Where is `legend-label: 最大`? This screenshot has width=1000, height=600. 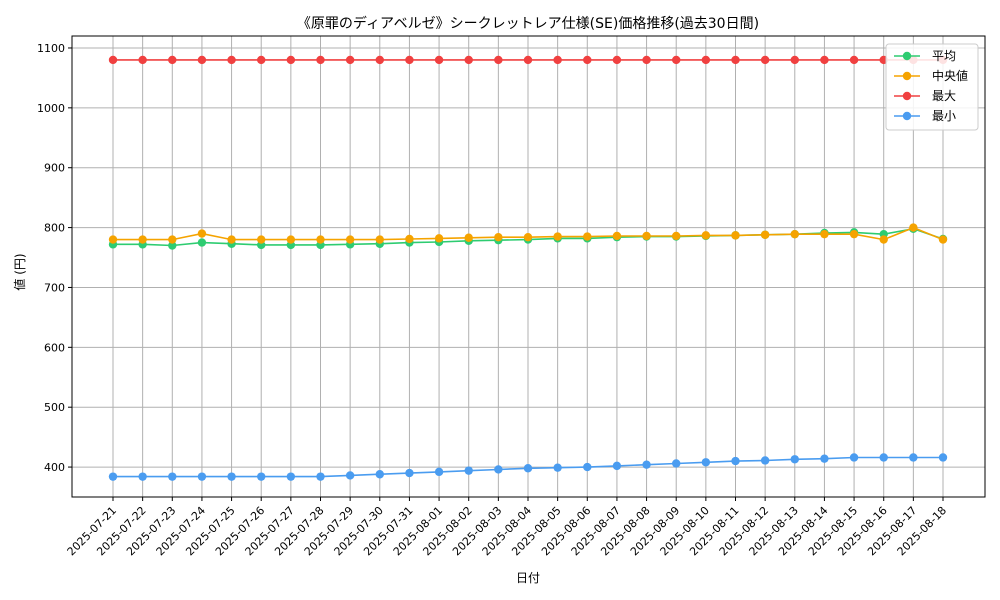
legend-label: 最大 is located at coordinates (944, 96).